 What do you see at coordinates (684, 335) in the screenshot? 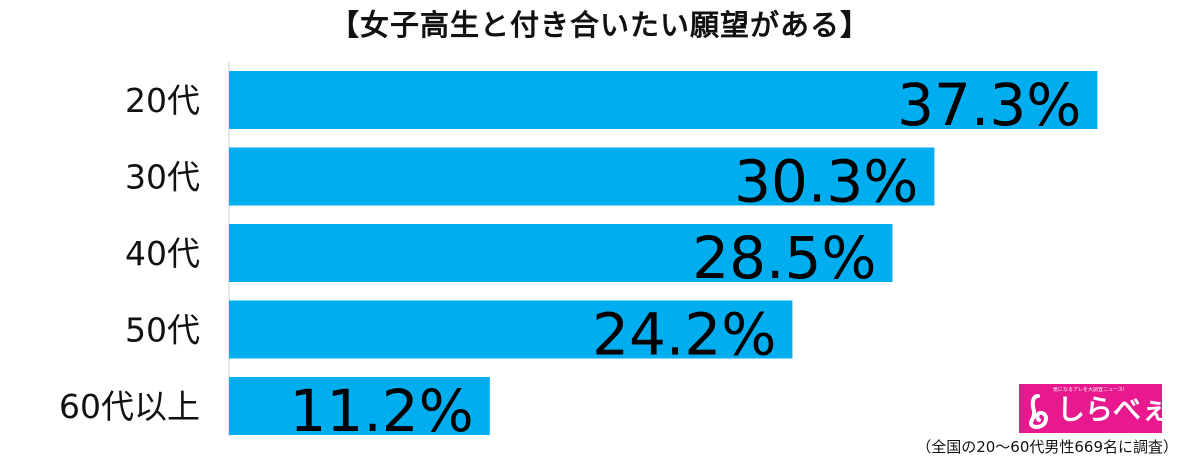
I see `value-label-4: 24.2%` at bounding box center [684, 335].